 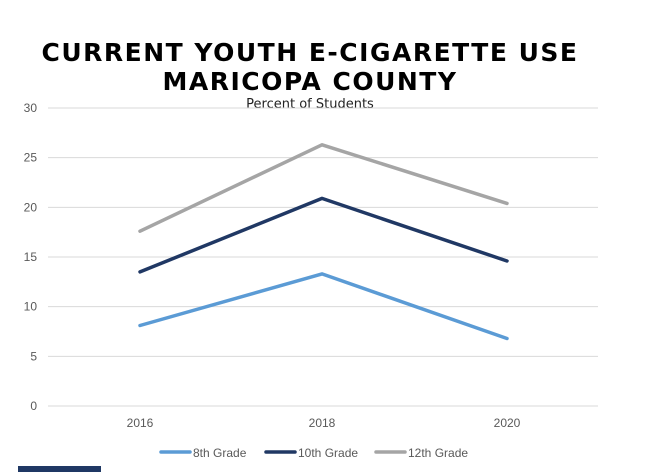 What do you see at coordinates (59, 469) in the screenshot?
I see `footer-accent-bar` at bounding box center [59, 469].